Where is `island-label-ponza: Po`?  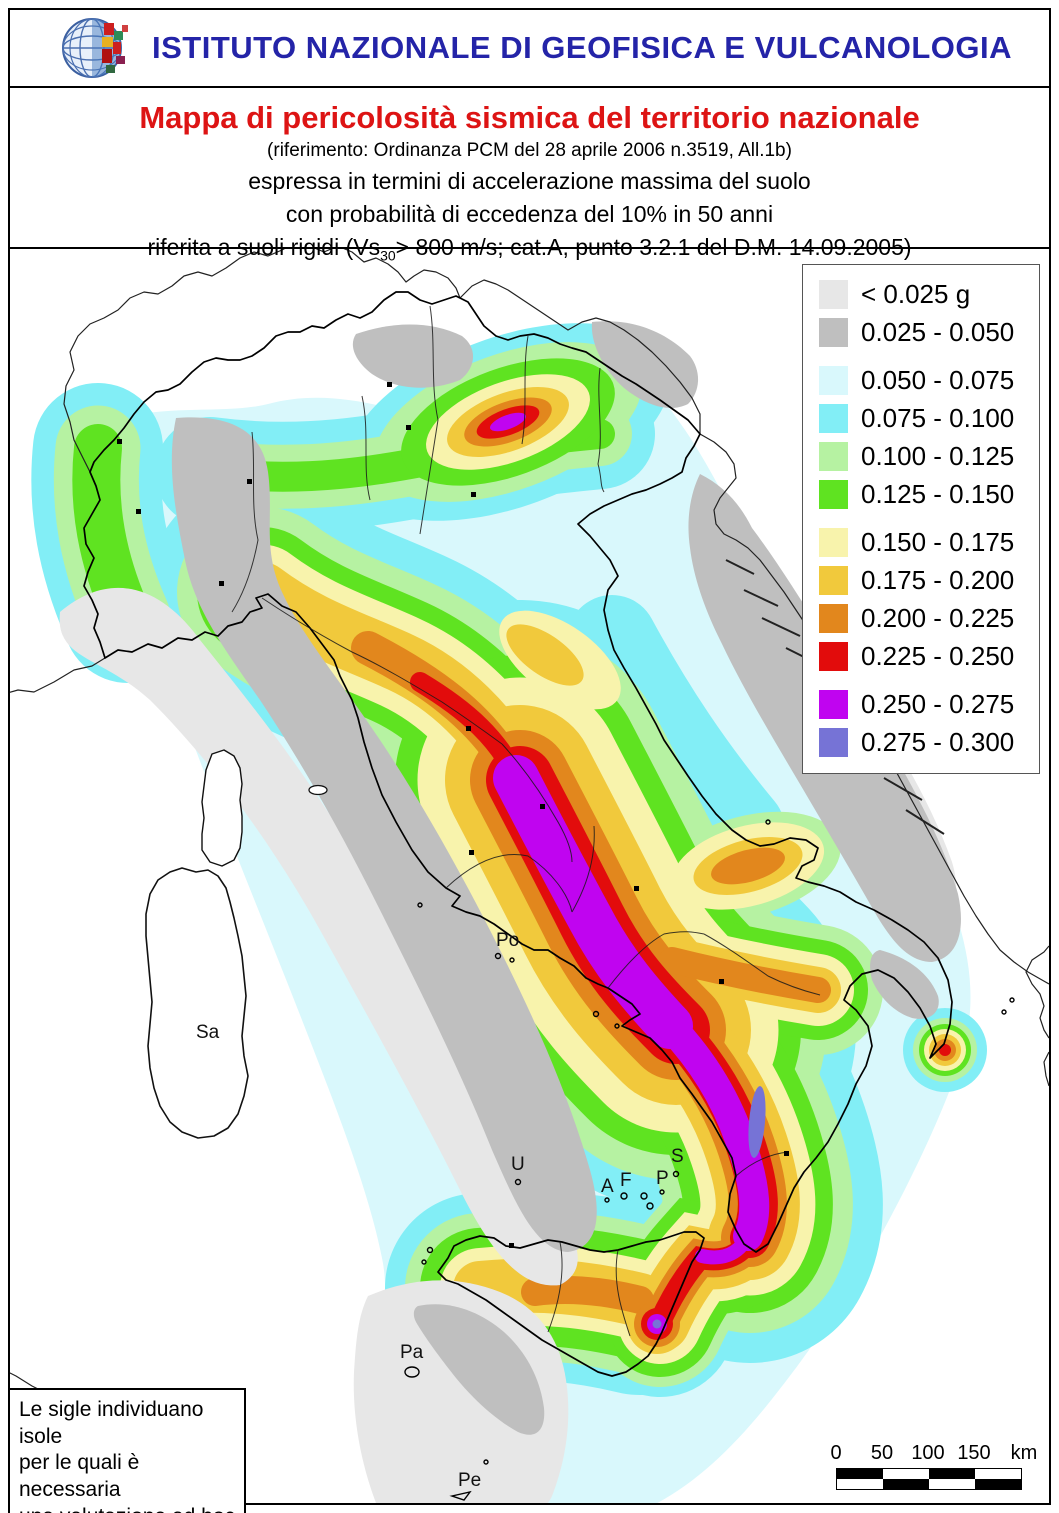
island-label-ponza: Po is located at coordinates (507, 940).